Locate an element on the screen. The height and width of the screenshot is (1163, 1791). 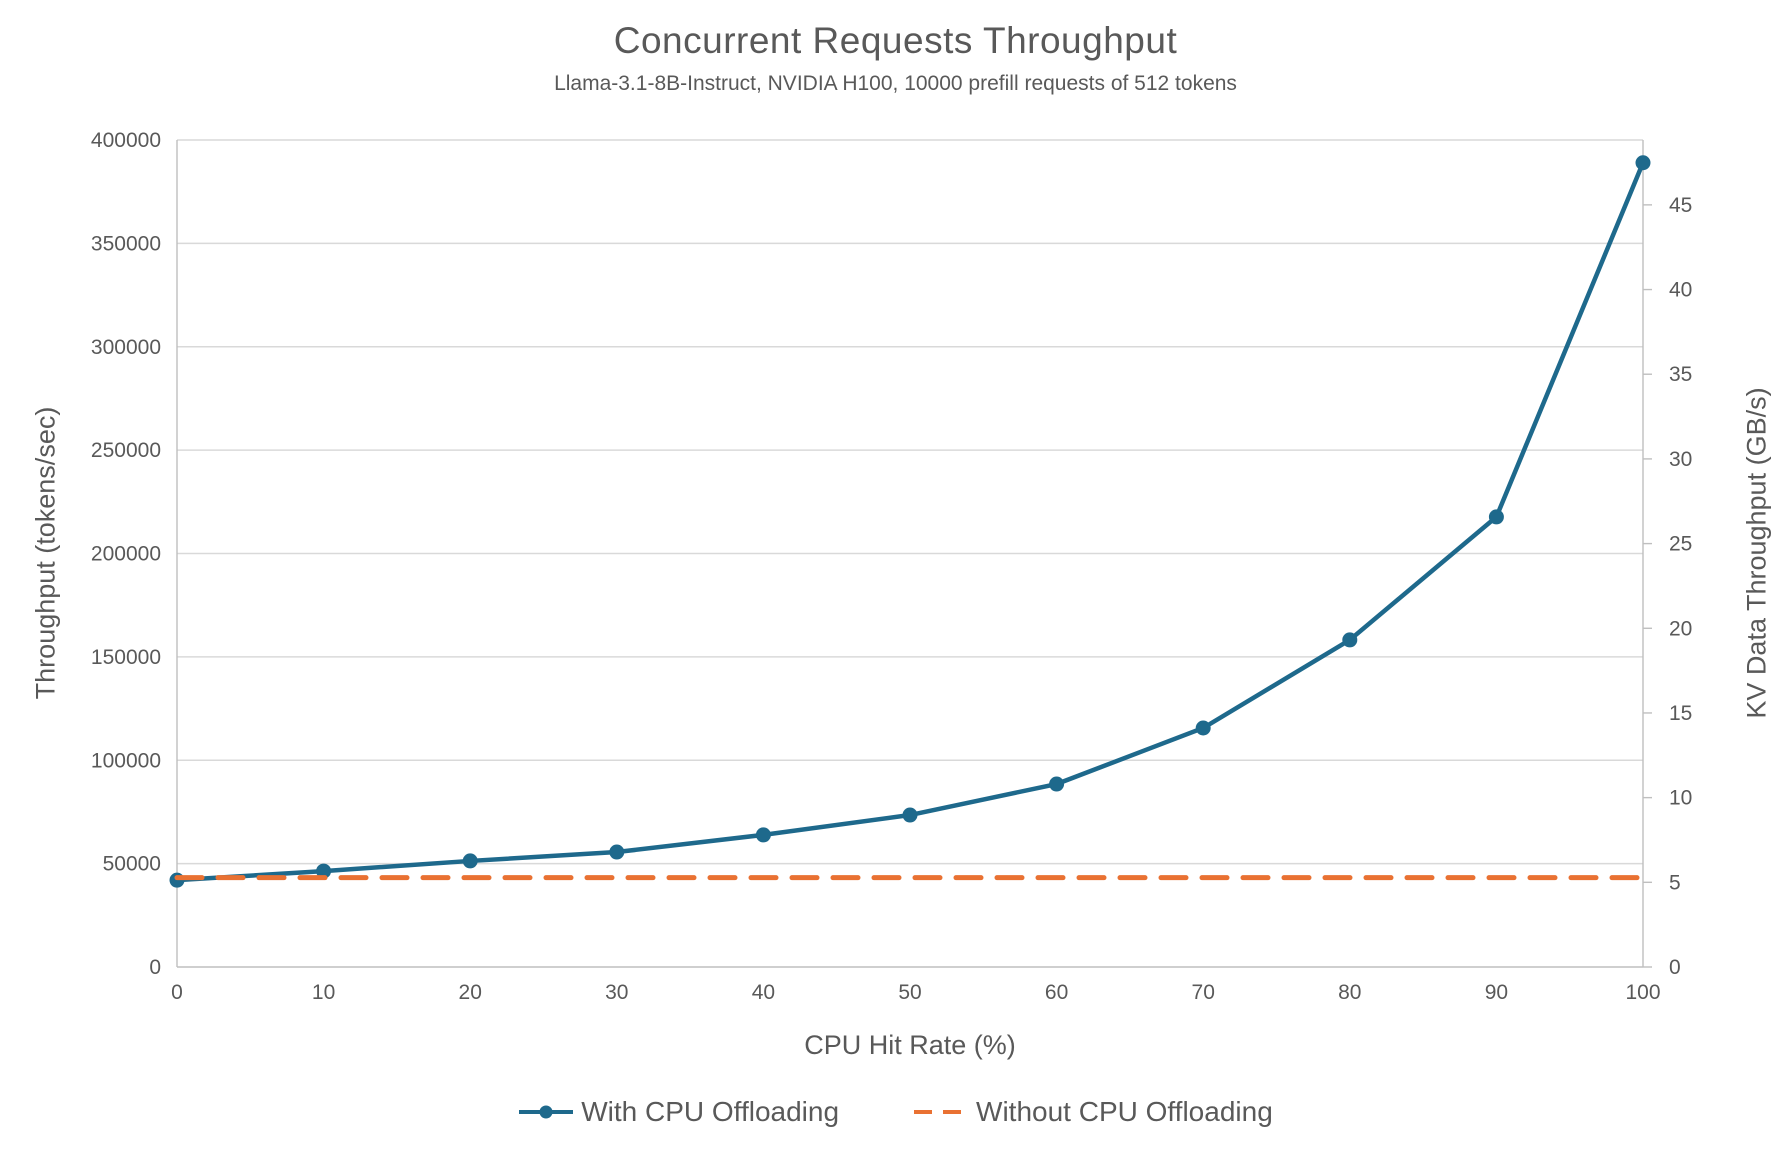
right-axis-tick-label: 25 is located at coordinates (1680, 544).